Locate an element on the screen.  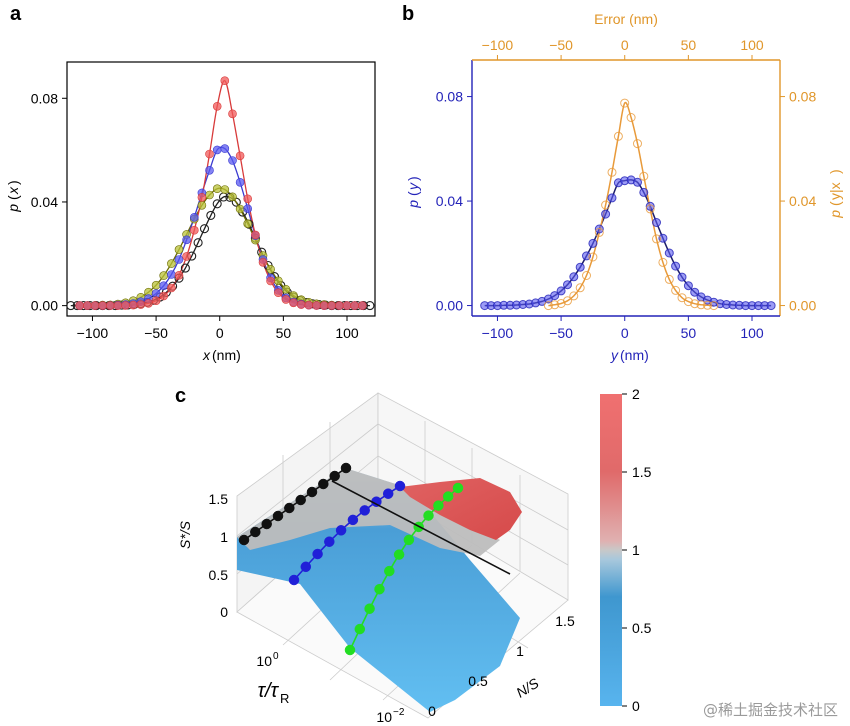
panel-b-xtick-label: −50 is located at coordinates (561, 333).